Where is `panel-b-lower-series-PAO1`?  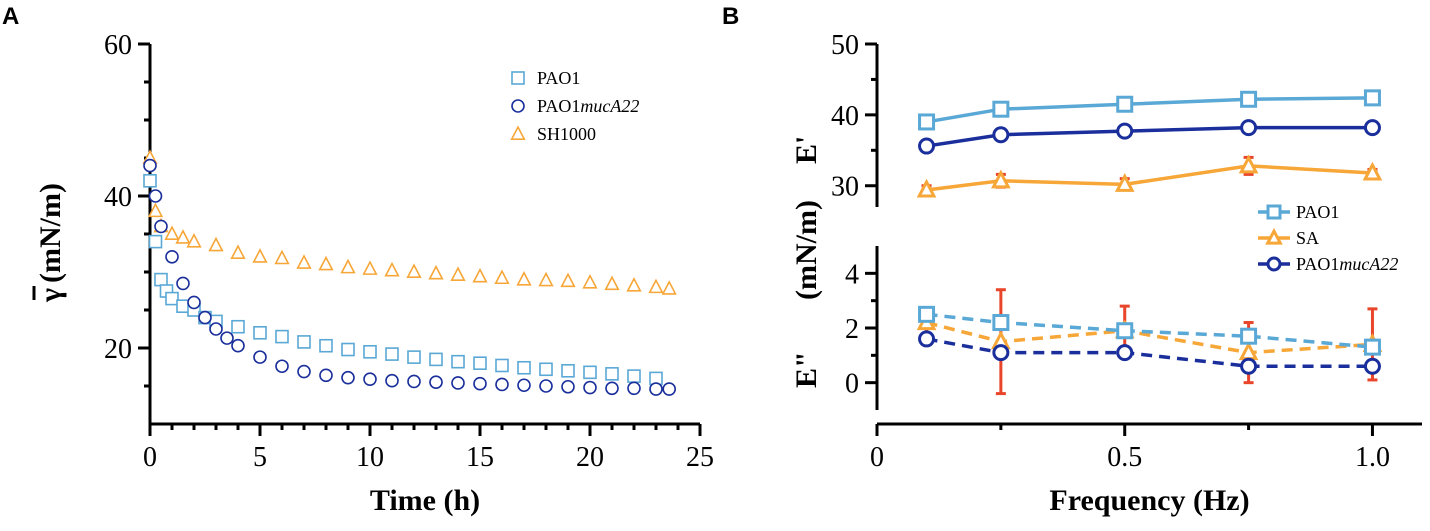 panel-b-lower-series-PAO1 is located at coordinates (1149, 330).